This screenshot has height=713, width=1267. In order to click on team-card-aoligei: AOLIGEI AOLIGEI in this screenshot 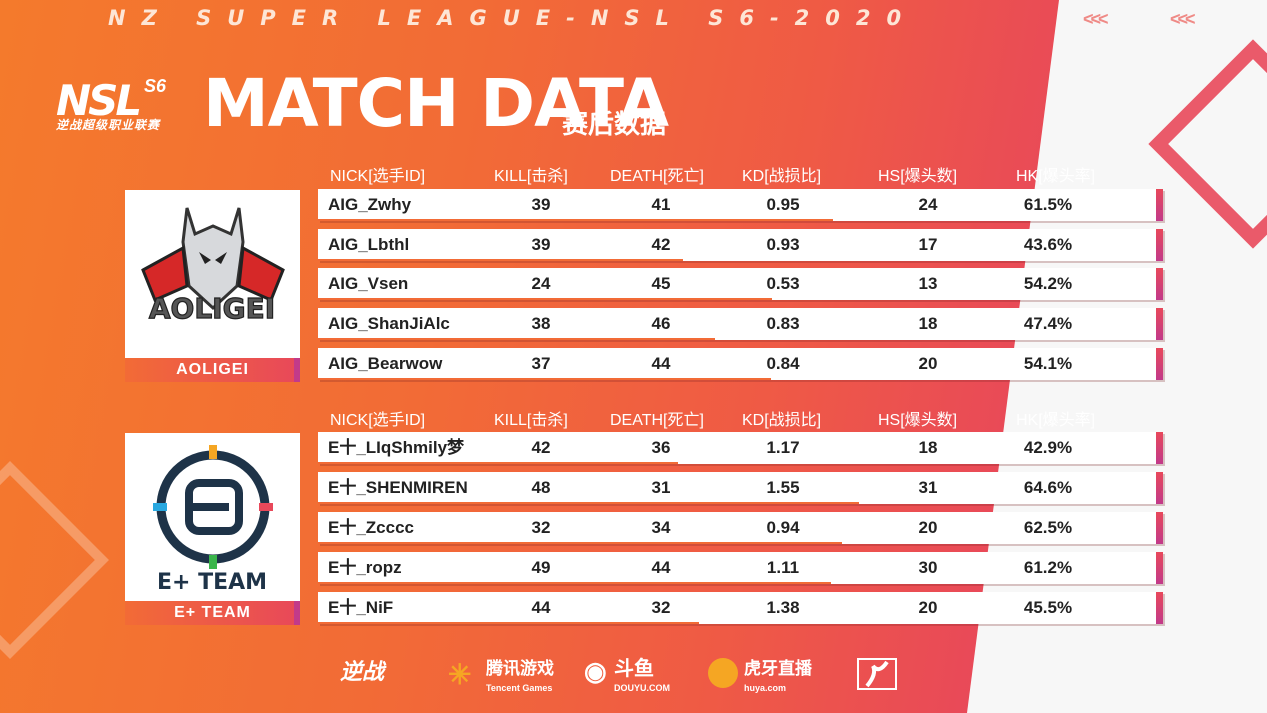, I will do `click(212, 286)`.